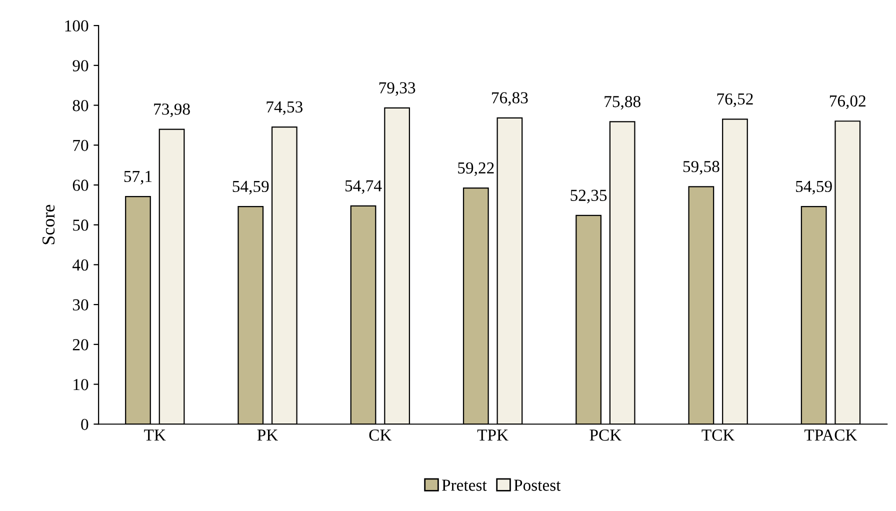  I want to click on y-tick-label: 100, so click(76, 26).